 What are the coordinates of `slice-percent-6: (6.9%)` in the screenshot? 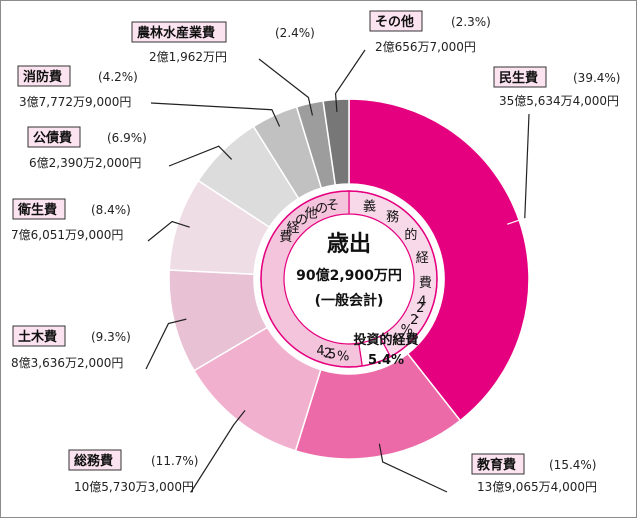 It's located at (127, 138).